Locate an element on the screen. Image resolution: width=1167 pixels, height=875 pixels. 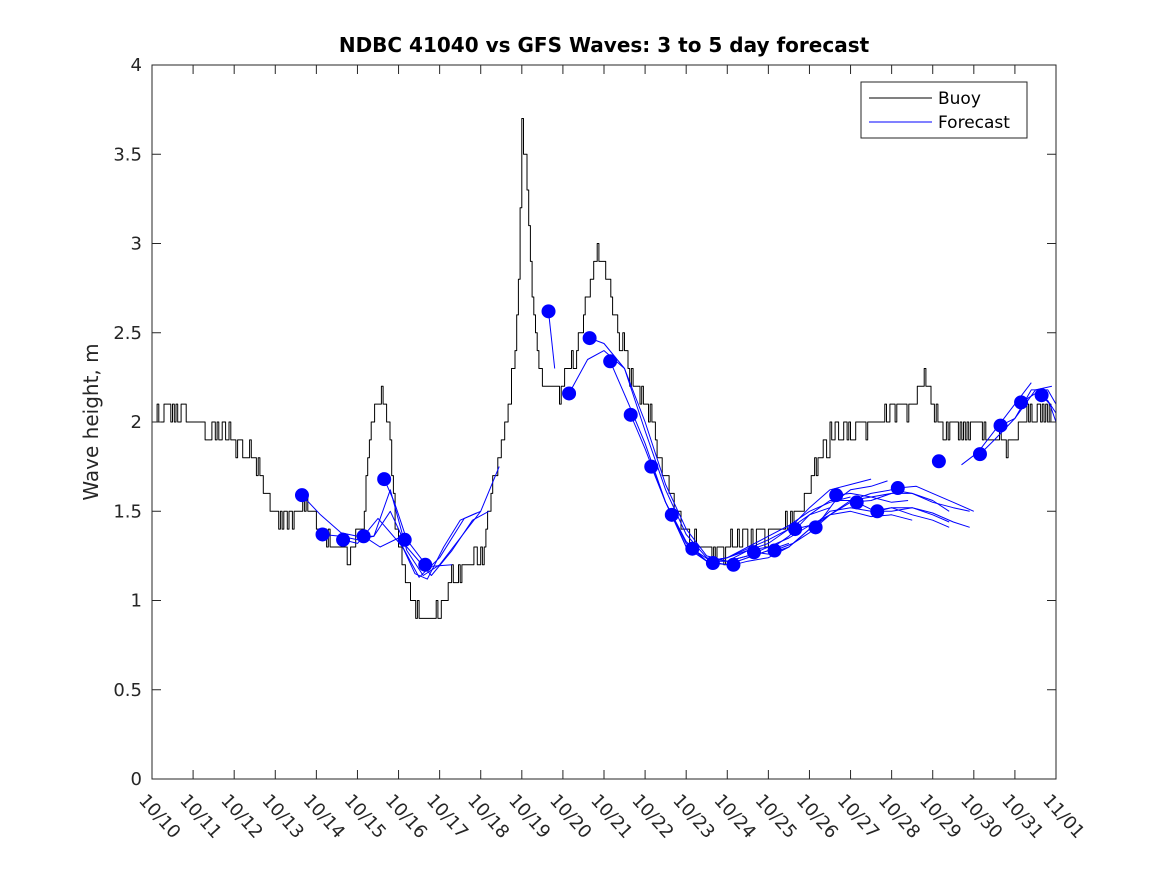
y-tick-label: 1 is located at coordinates (136, 601).